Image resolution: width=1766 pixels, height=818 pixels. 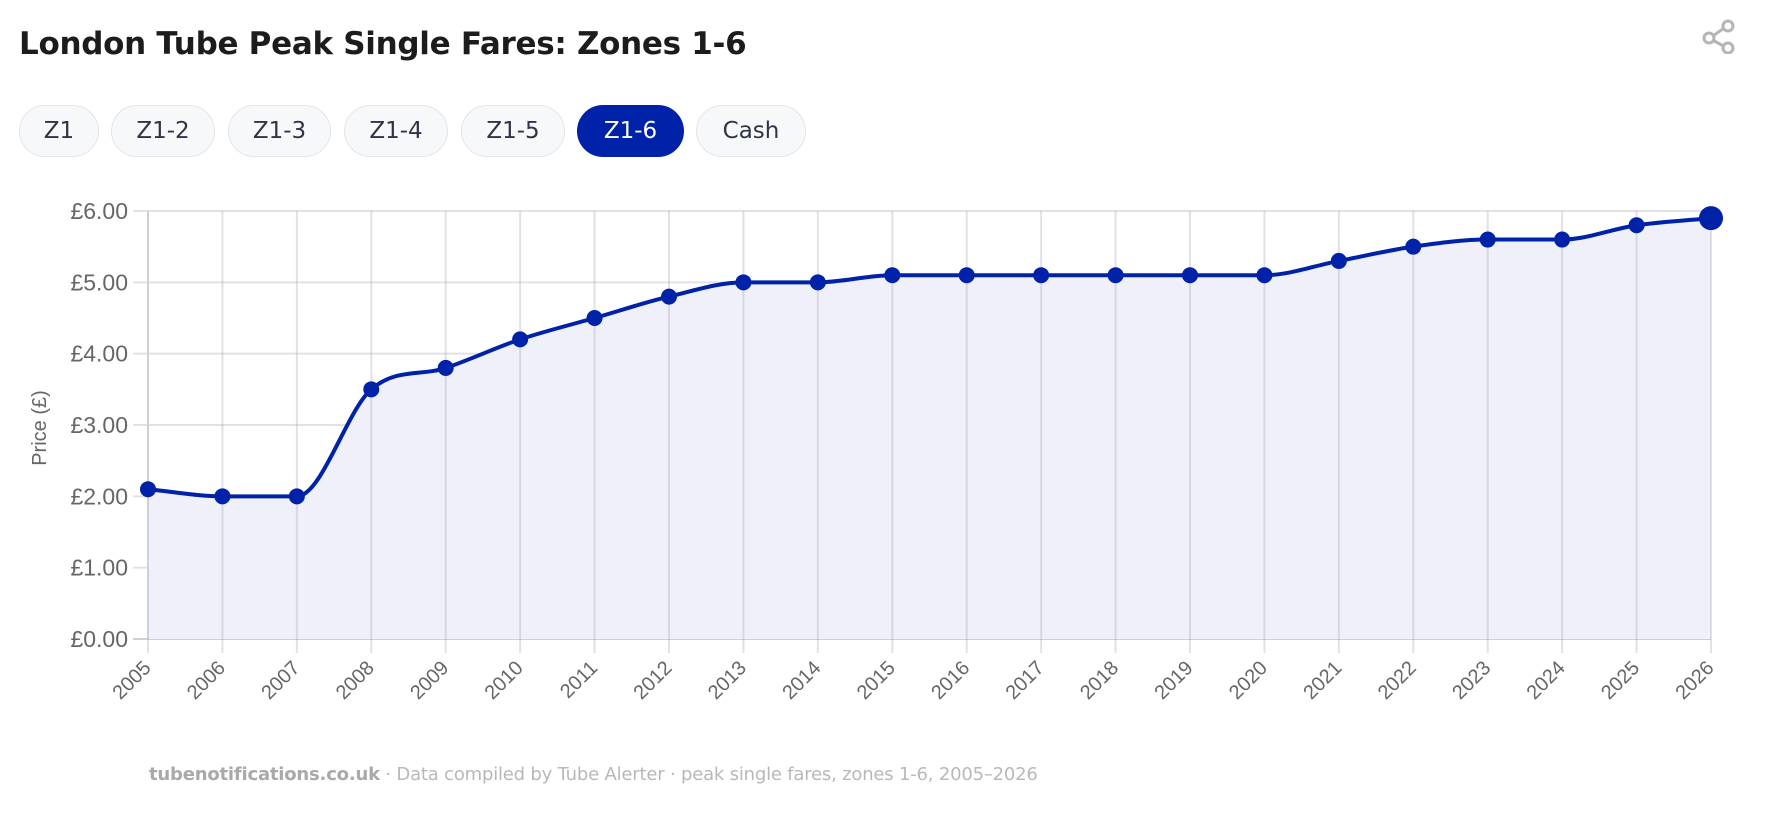 What do you see at coordinates (579, 680) in the screenshot?
I see `x-tick-label: 2011` at bounding box center [579, 680].